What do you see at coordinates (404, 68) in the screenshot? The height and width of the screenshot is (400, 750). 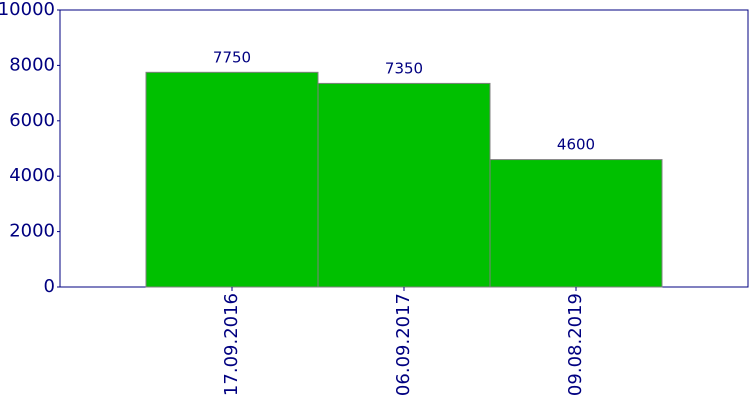 I see `value-label: 7350` at bounding box center [404, 68].